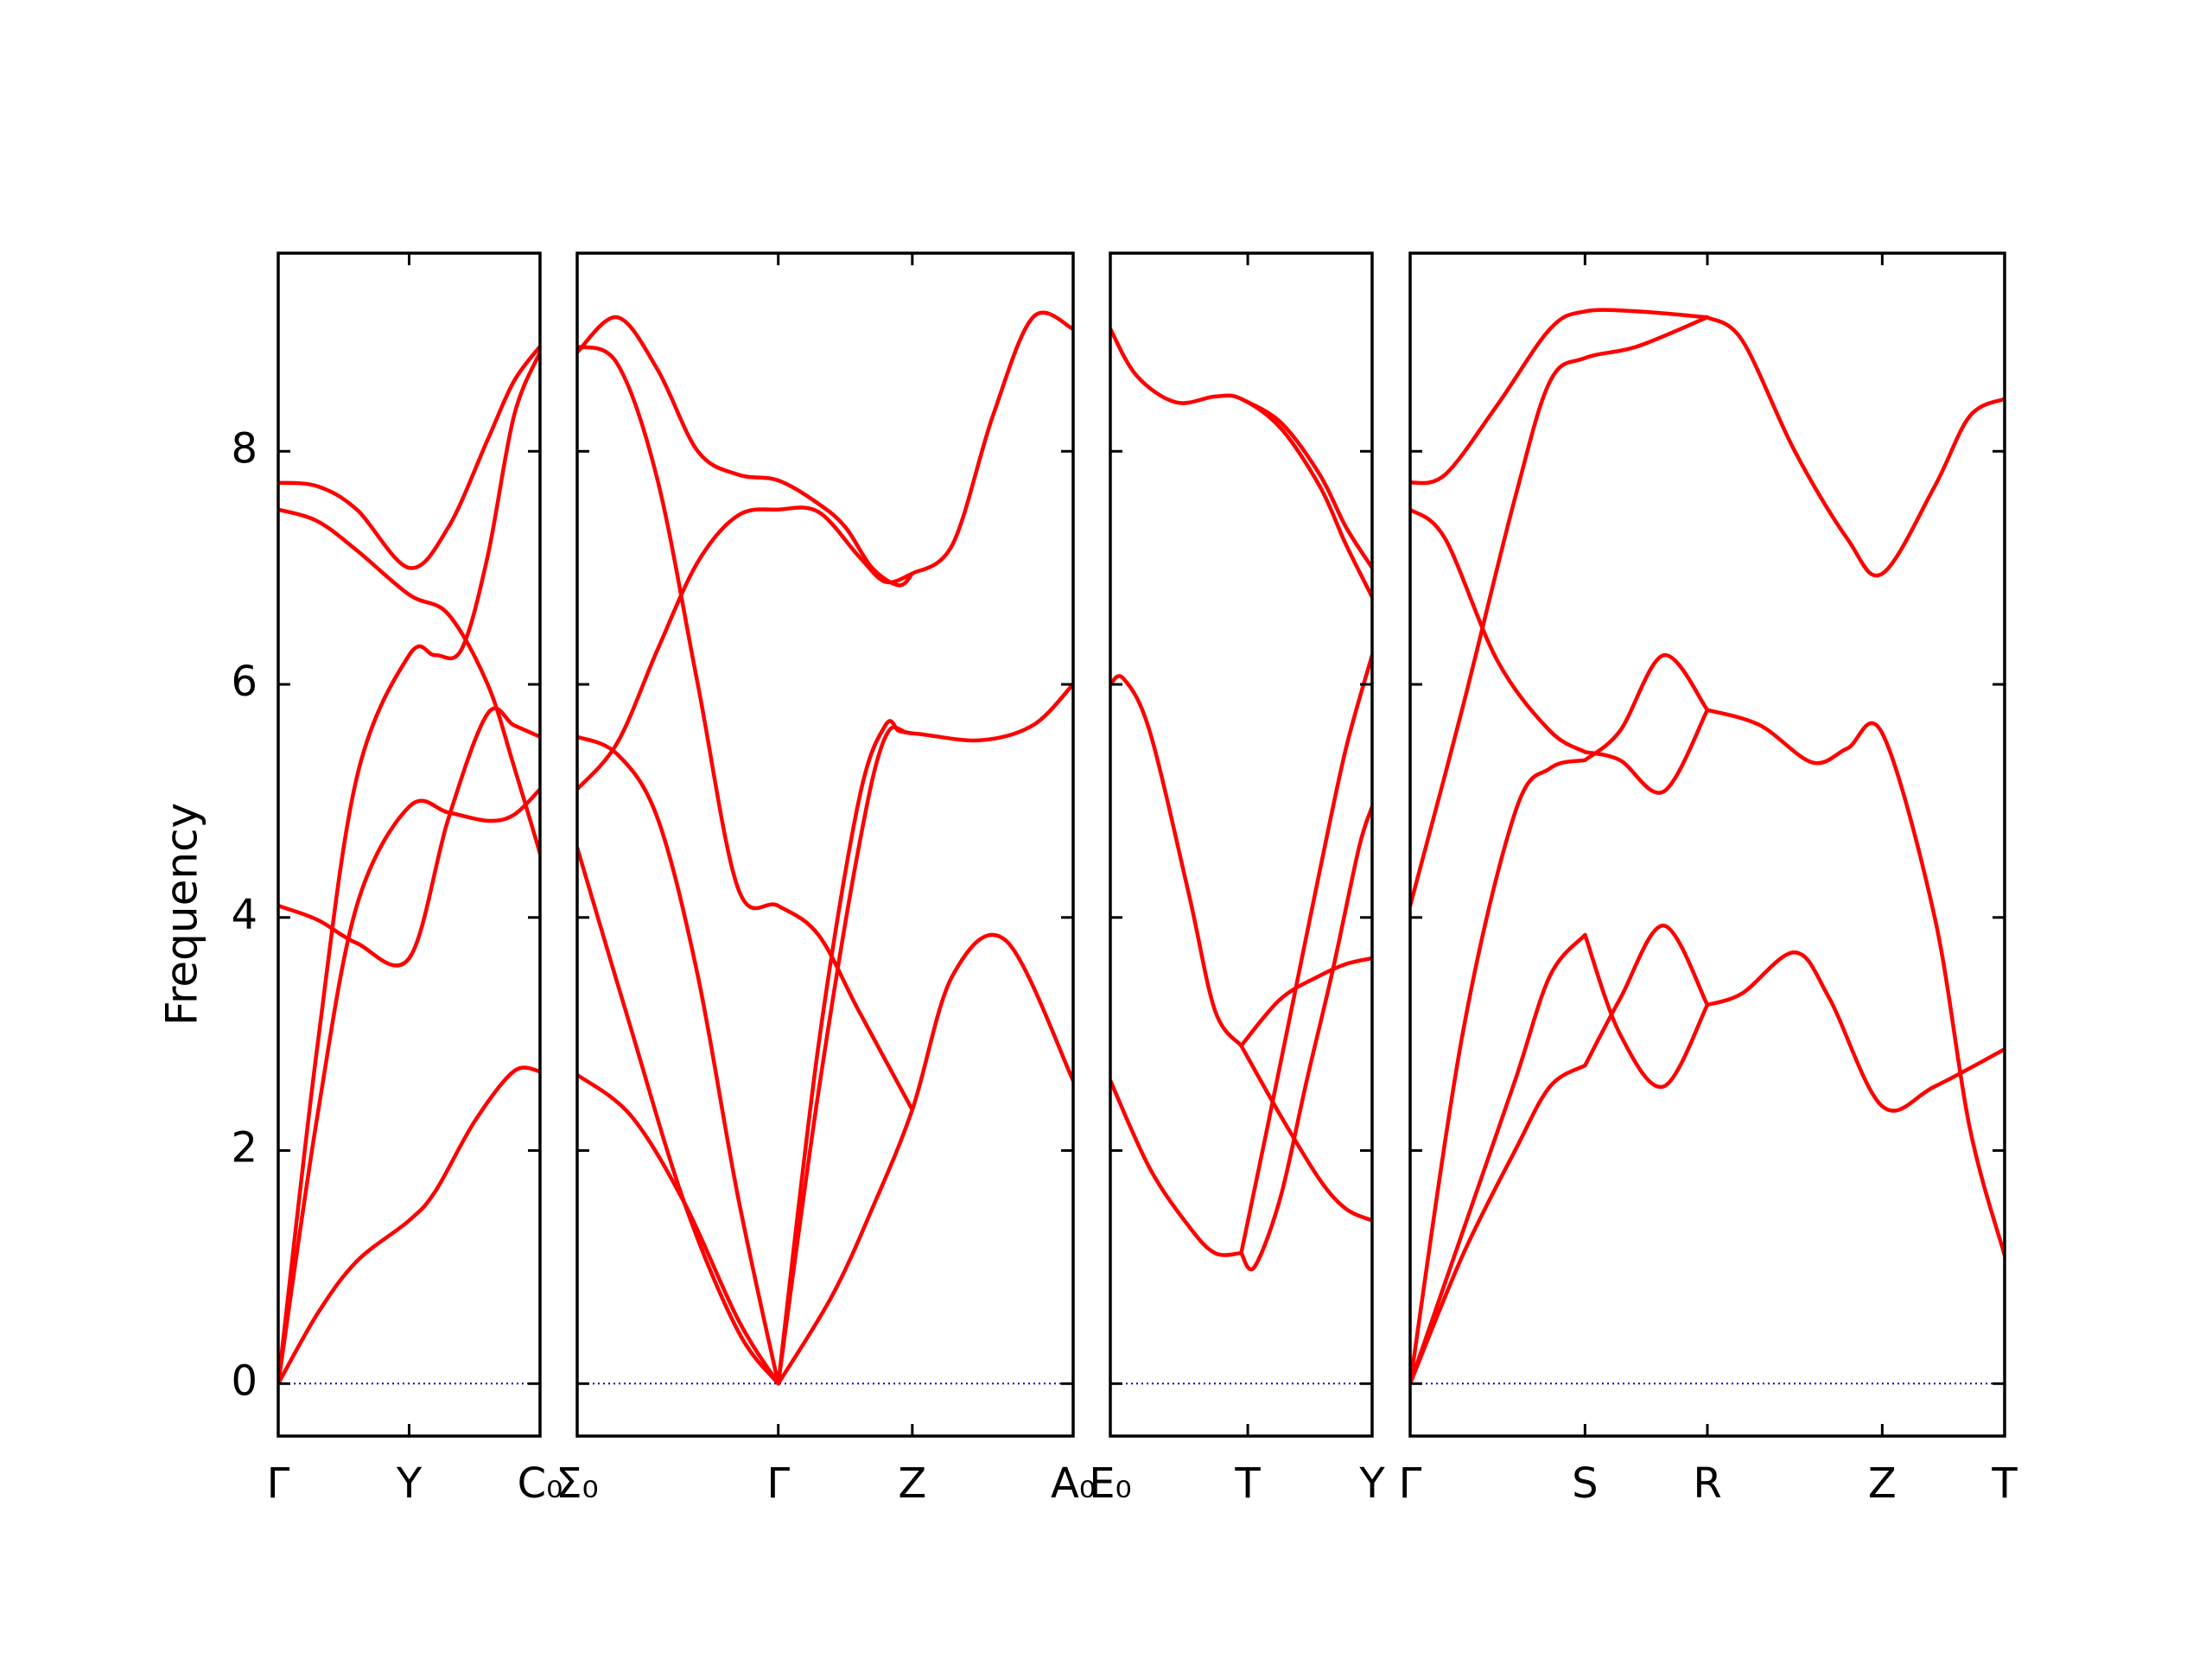 The width and height of the screenshot is (2212, 1659). What do you see at coordinates (1707, 1483) in the screenshot?
I see `x-tick-label: R` at bounding box center [1707, 1483].